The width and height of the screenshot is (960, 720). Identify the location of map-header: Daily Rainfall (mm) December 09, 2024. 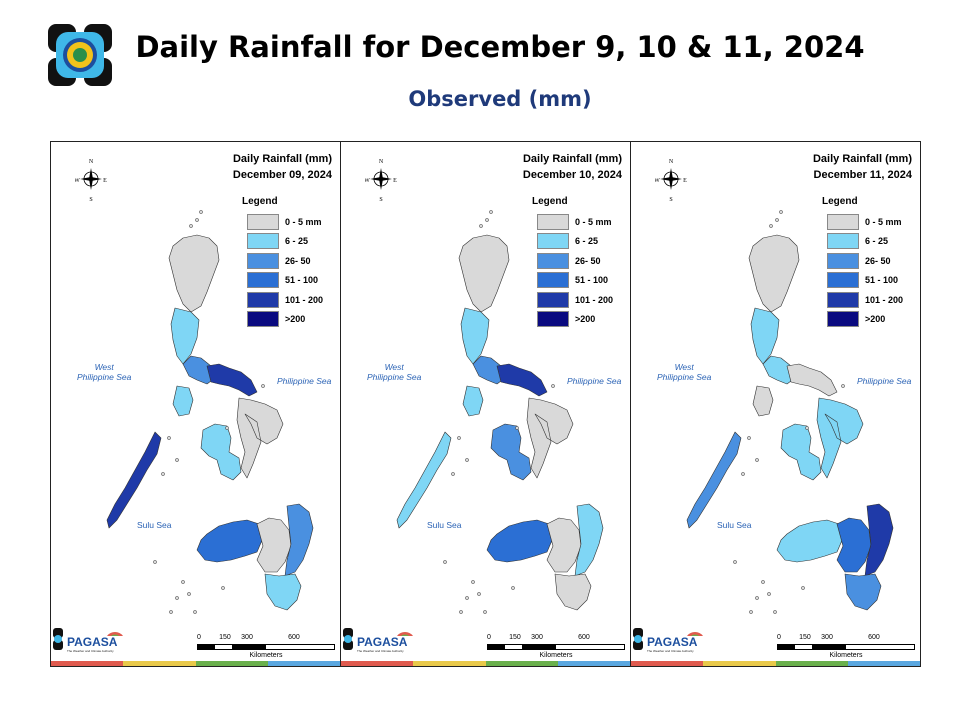
(282, 167).